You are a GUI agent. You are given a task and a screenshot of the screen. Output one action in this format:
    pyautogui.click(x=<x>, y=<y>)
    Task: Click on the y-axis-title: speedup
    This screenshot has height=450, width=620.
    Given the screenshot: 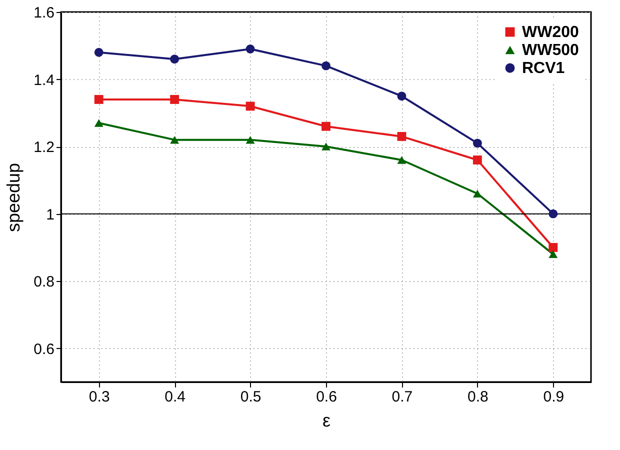 What is the action you would take?
    pyautogui.click(x=14, y=197)
    